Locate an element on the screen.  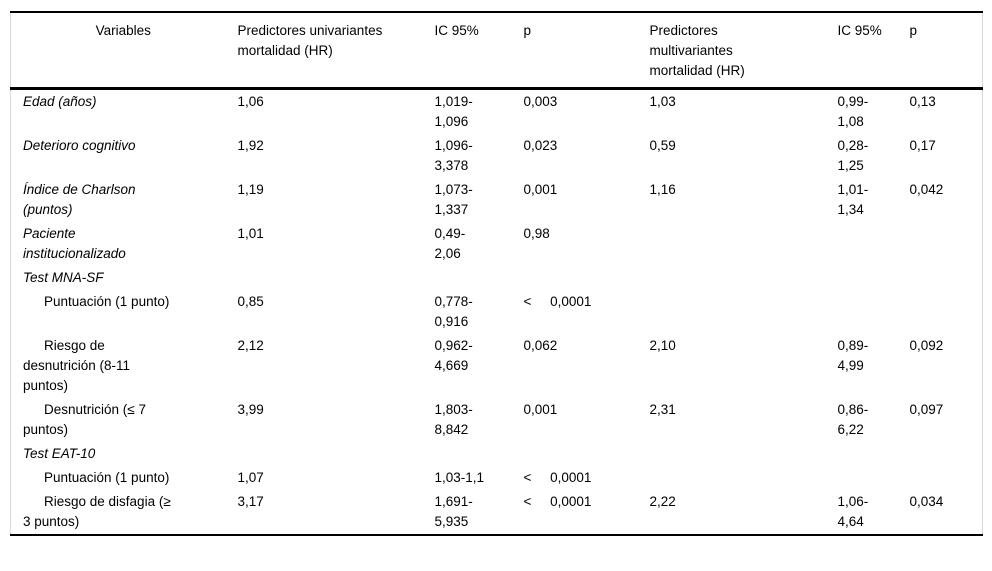
hr-univariate-cell: 1,07 is located at coordinates (250, 477).